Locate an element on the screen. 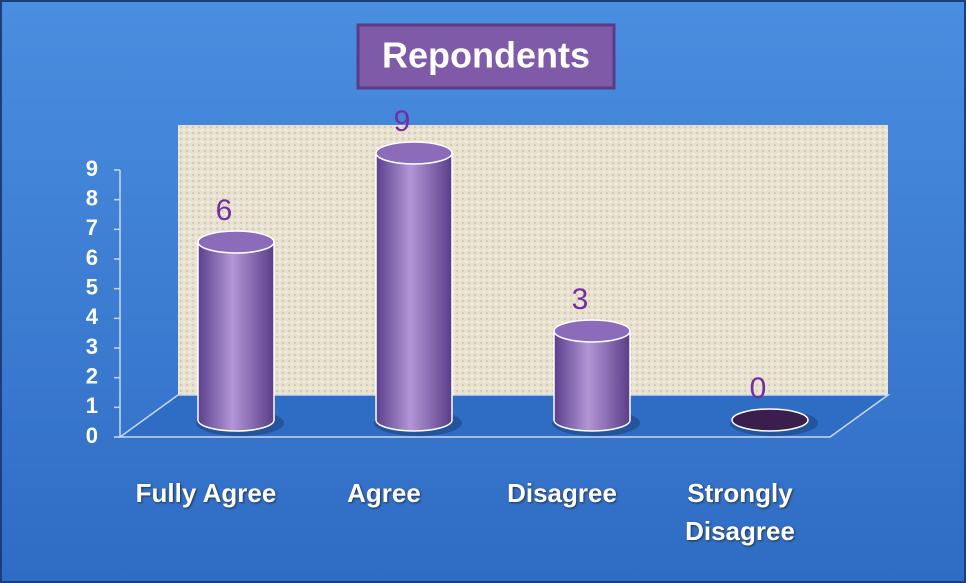 The image size is (966, 583). data-label: 0 is located at coordinates (758, 388).